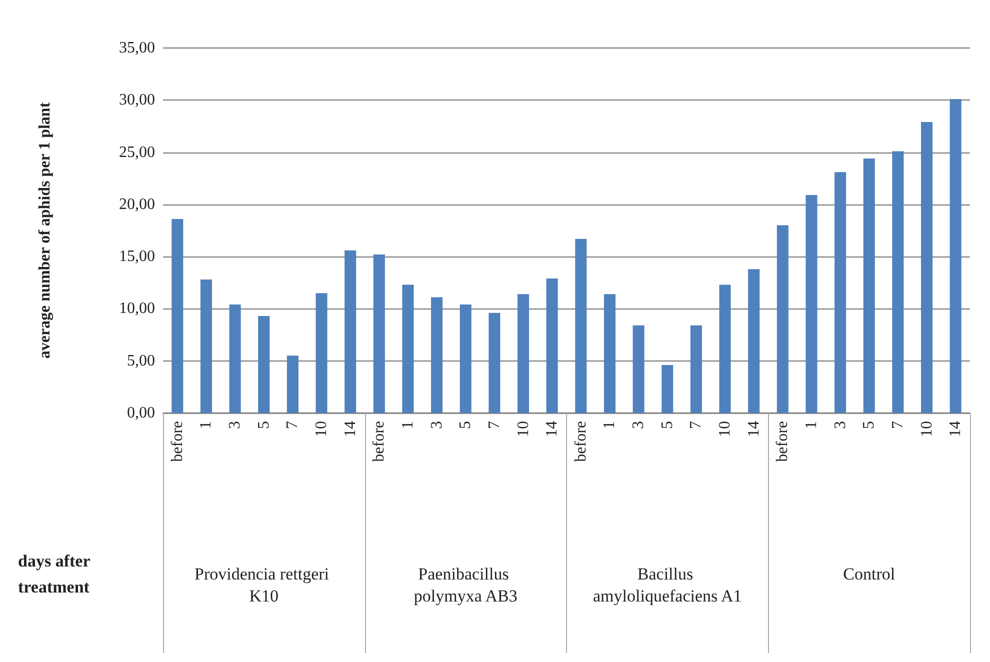  Describe the element at coordinates (869, 574) in the screenshot. I see `text: Control` at that location.